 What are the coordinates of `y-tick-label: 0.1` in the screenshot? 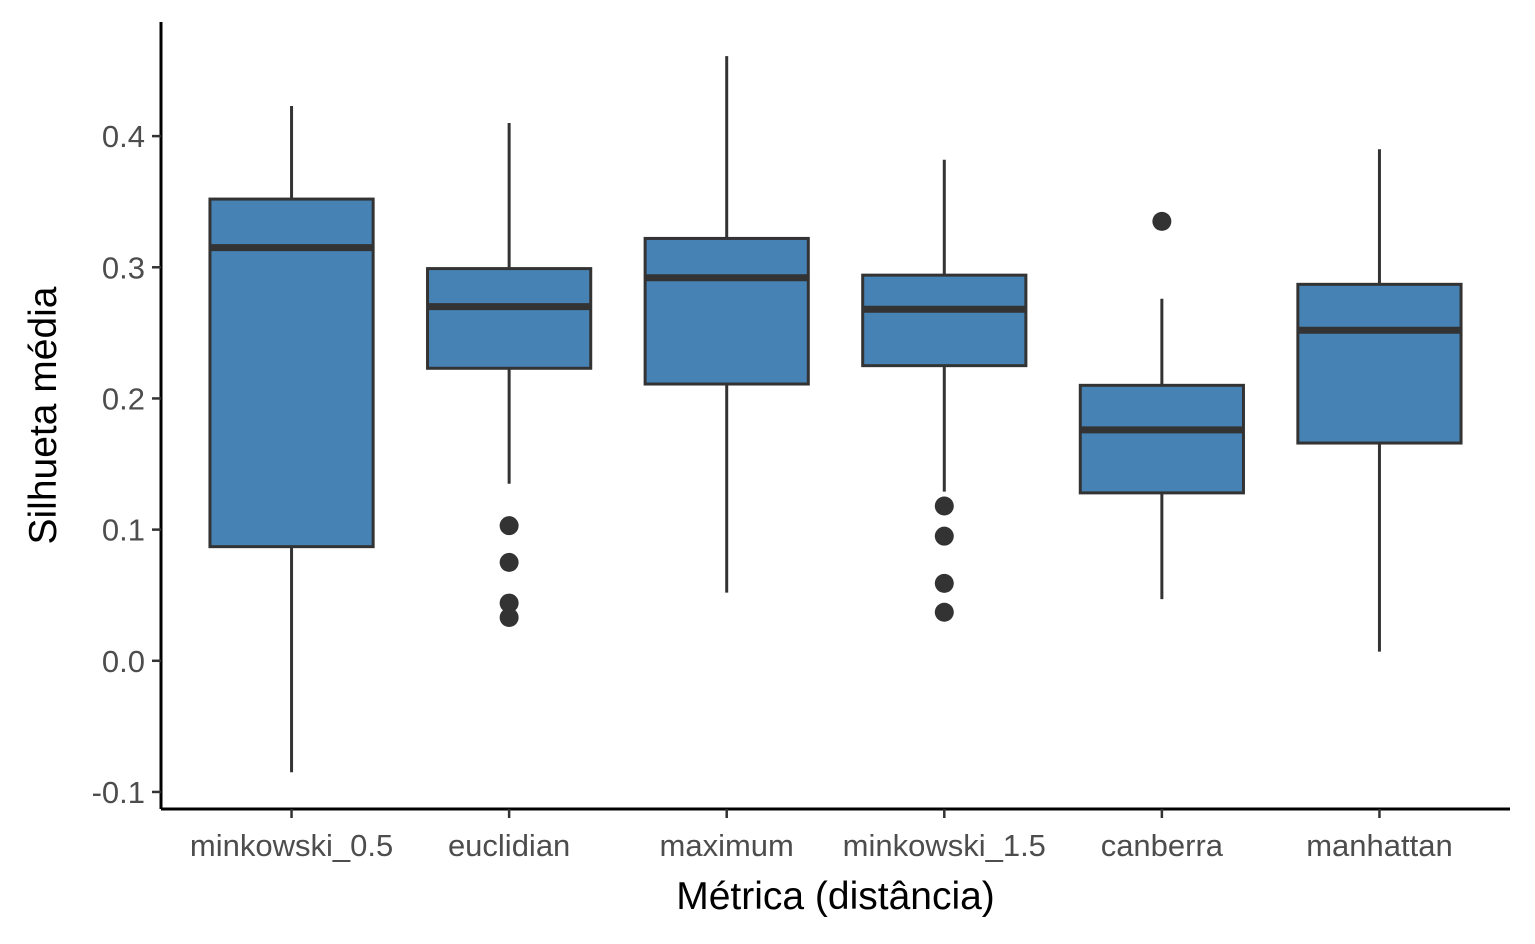 It's located at (123, 530).